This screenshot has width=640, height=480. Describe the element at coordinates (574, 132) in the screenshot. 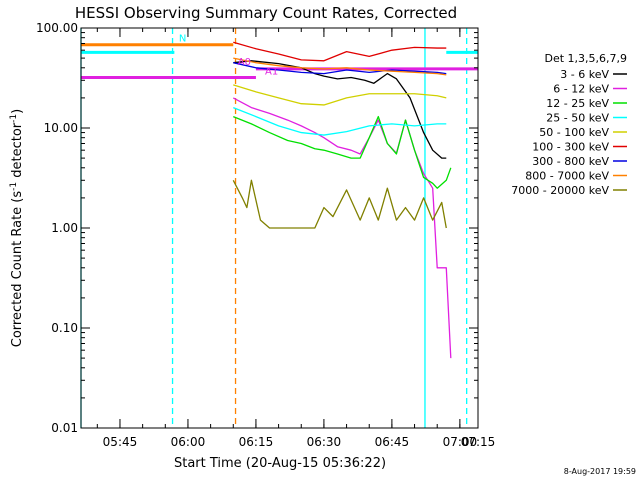

I see `legend-entry: 50 - 100 keV` at that location.